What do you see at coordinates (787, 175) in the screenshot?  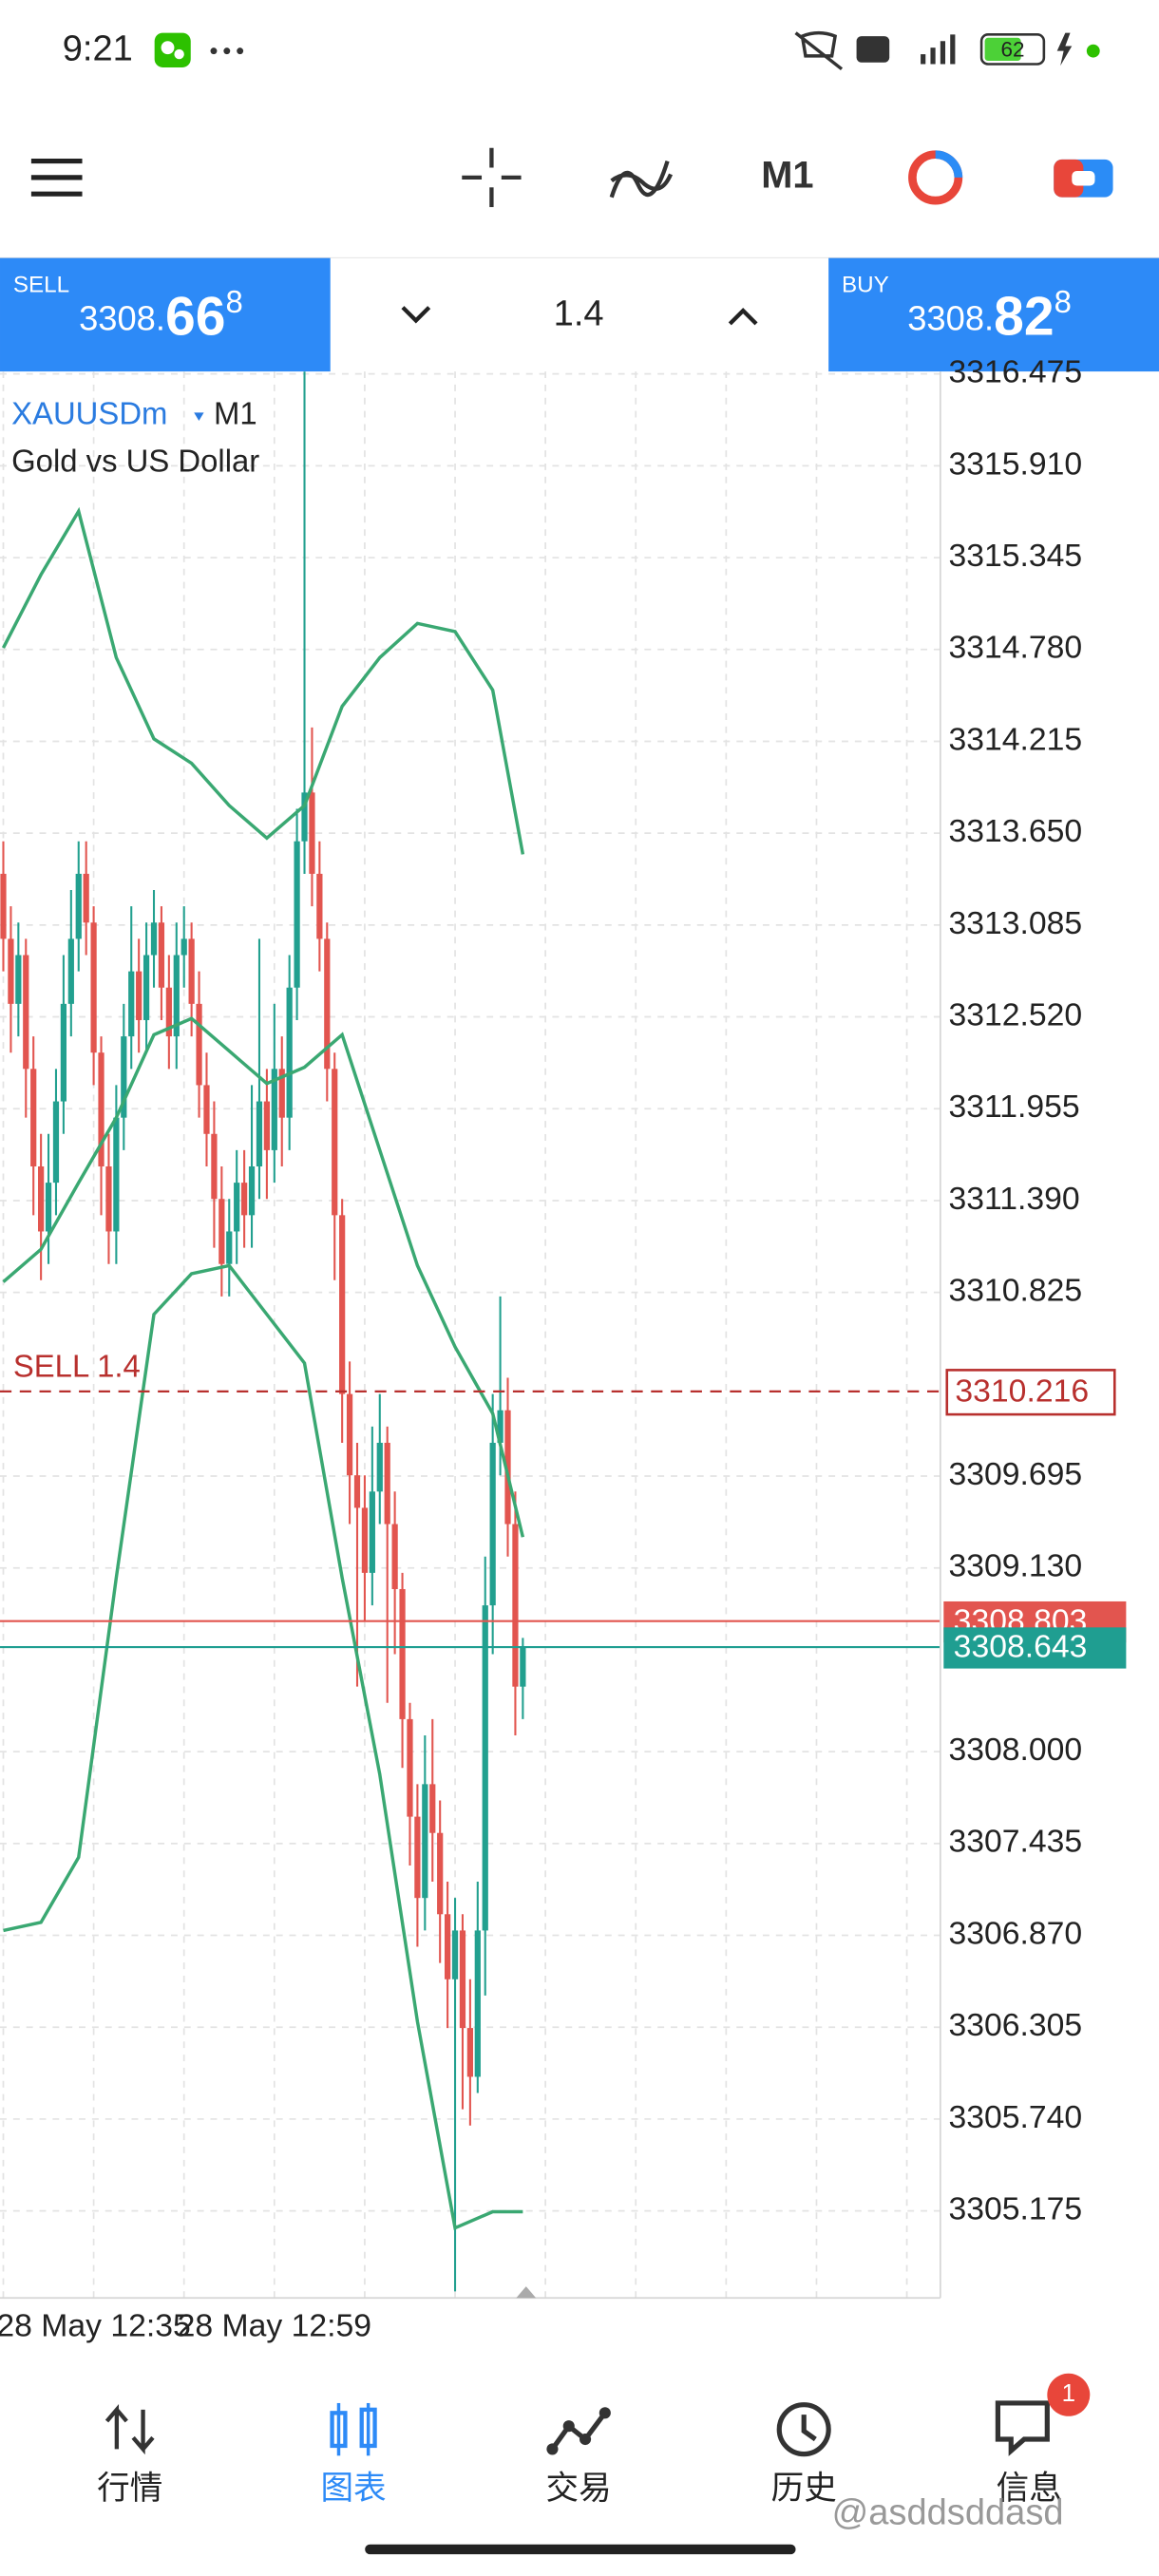 I see `timeframe-button: M1` at bounding box center [787, 175].